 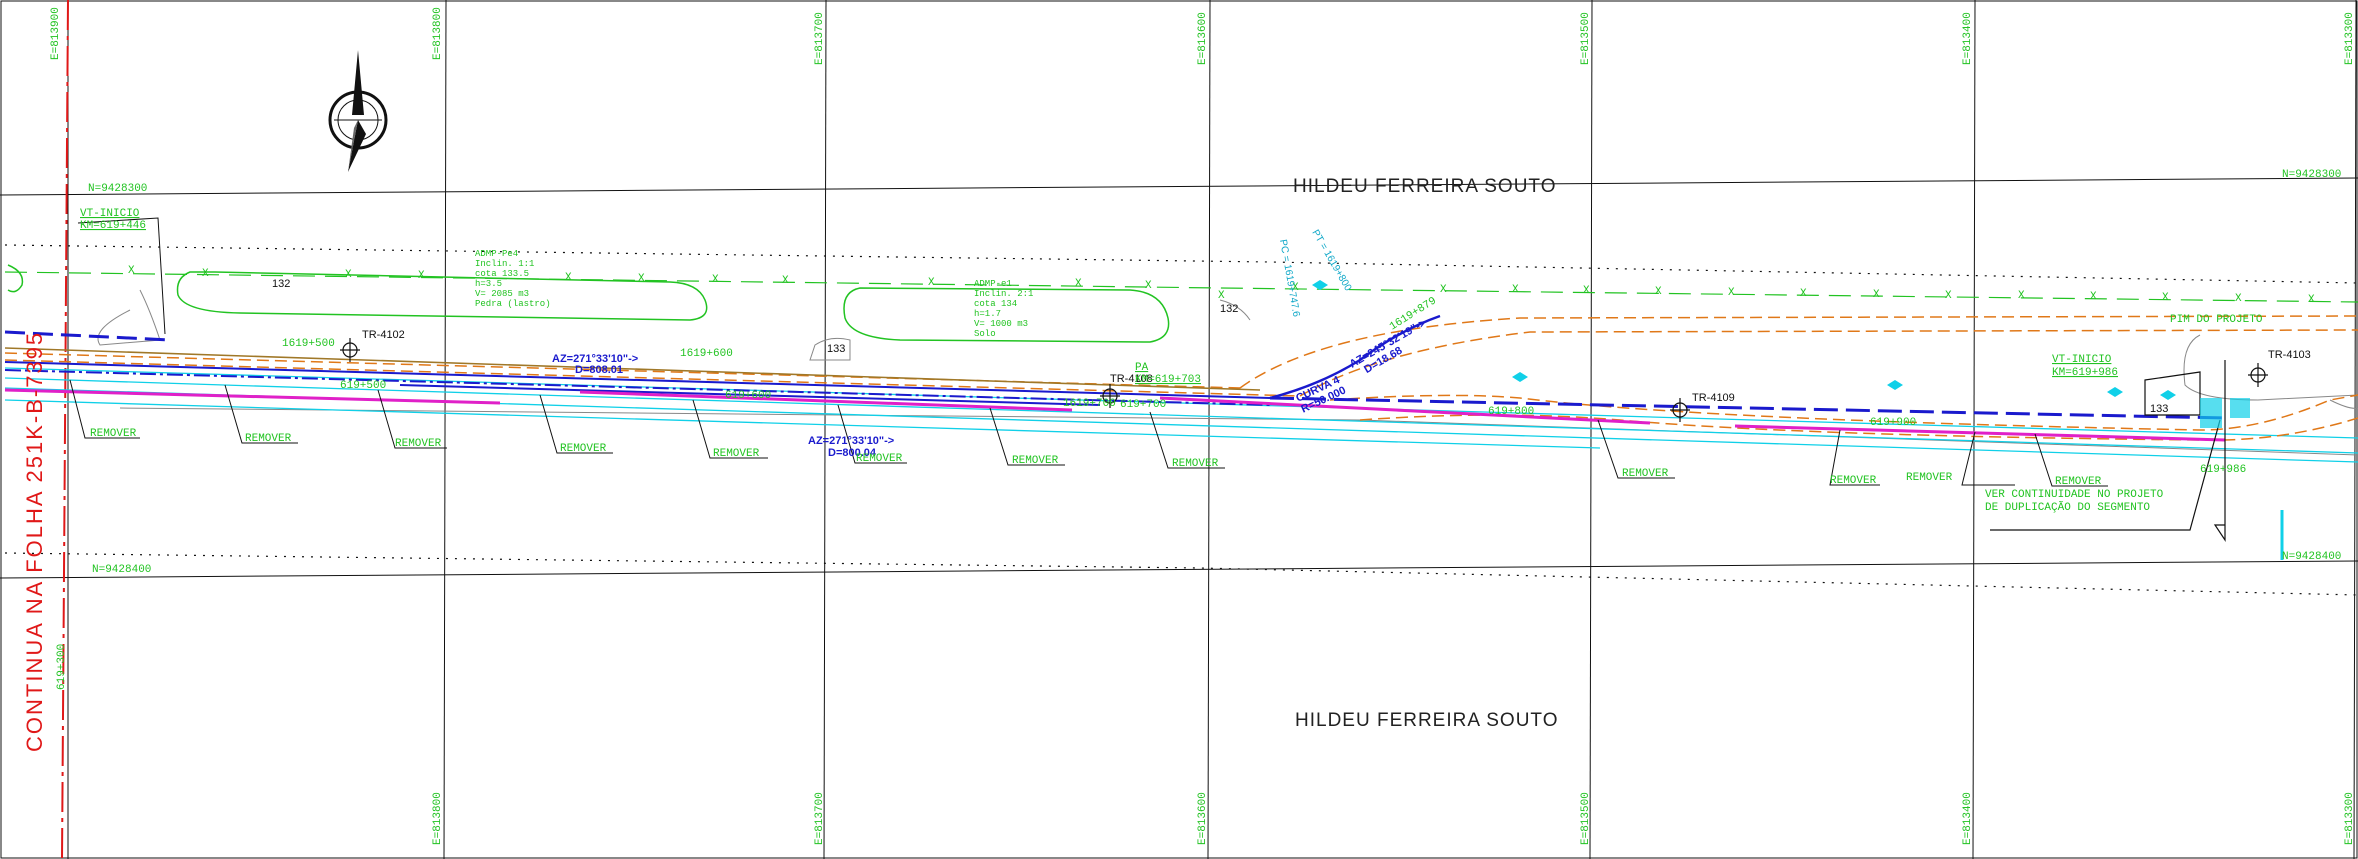 I want to click on admp1-line: V= 2085 m3, so click(x=502, y=294).